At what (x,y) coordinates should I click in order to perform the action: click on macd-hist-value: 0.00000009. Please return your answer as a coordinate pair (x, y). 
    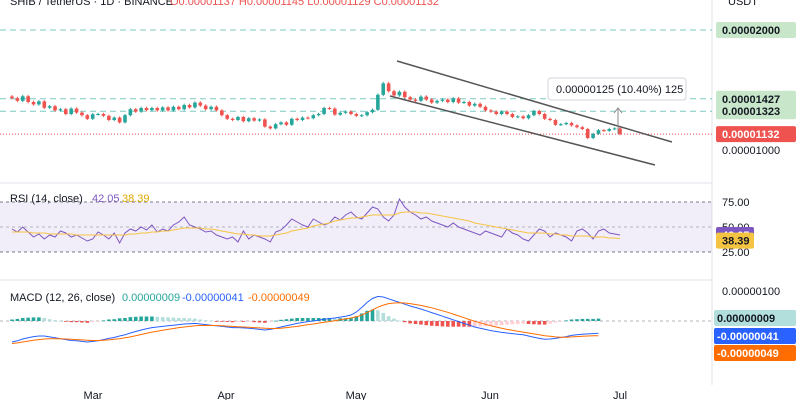
    Looking at the image, I should click on (151, 298).